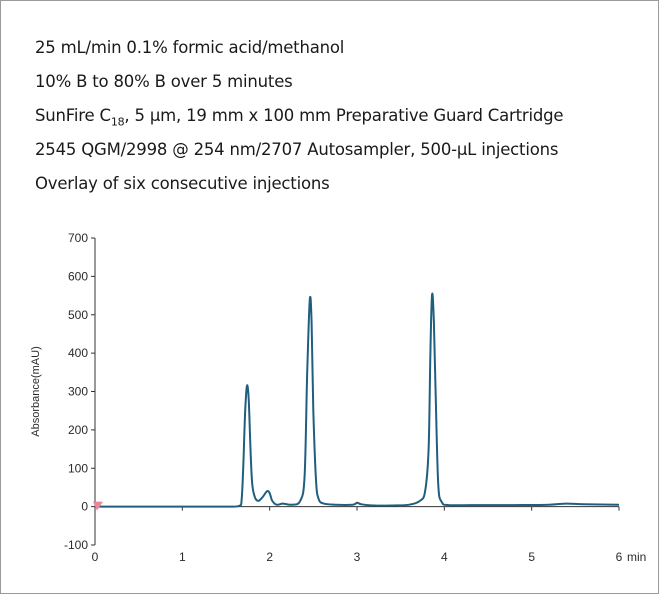 The image size is (659, 594). Describe the element at coordinates (78, 392) in the screenshot. I see `y-tick-label: 300` at that location.